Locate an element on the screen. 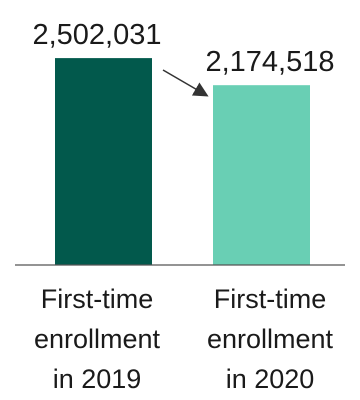  category-label-2-line-1: First-time is located at coordinates (270, 299).